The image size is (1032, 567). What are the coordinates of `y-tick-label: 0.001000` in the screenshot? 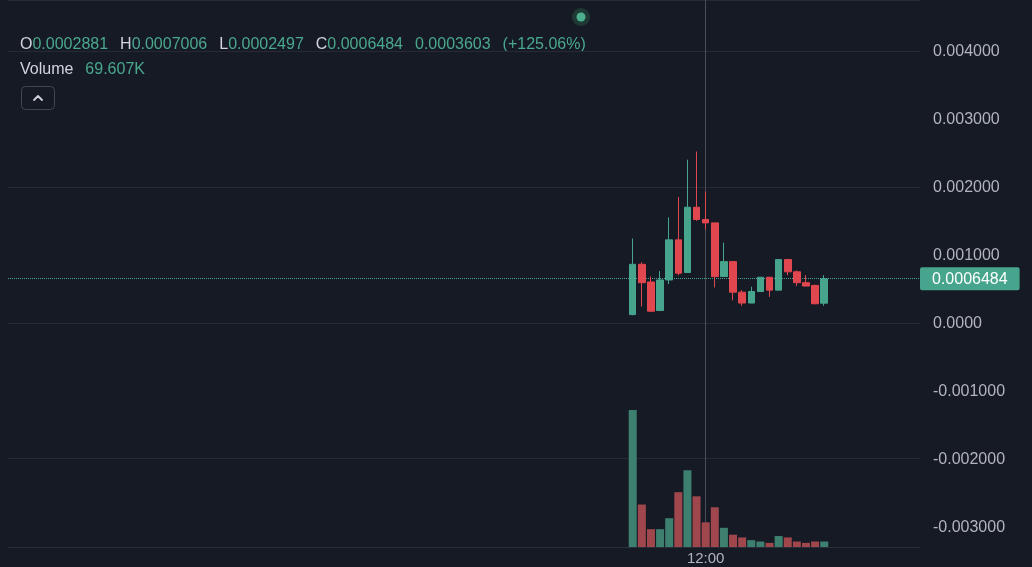 It's located at (966, 255).